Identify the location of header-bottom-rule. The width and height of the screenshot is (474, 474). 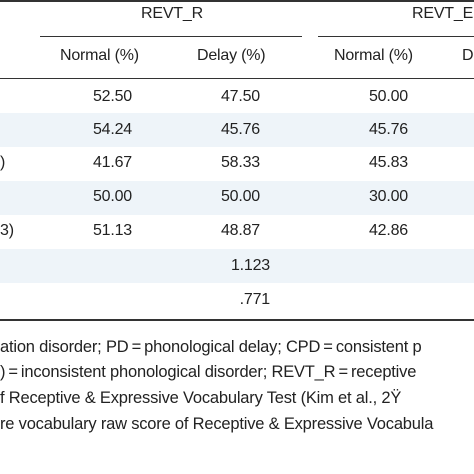
(237, 78).